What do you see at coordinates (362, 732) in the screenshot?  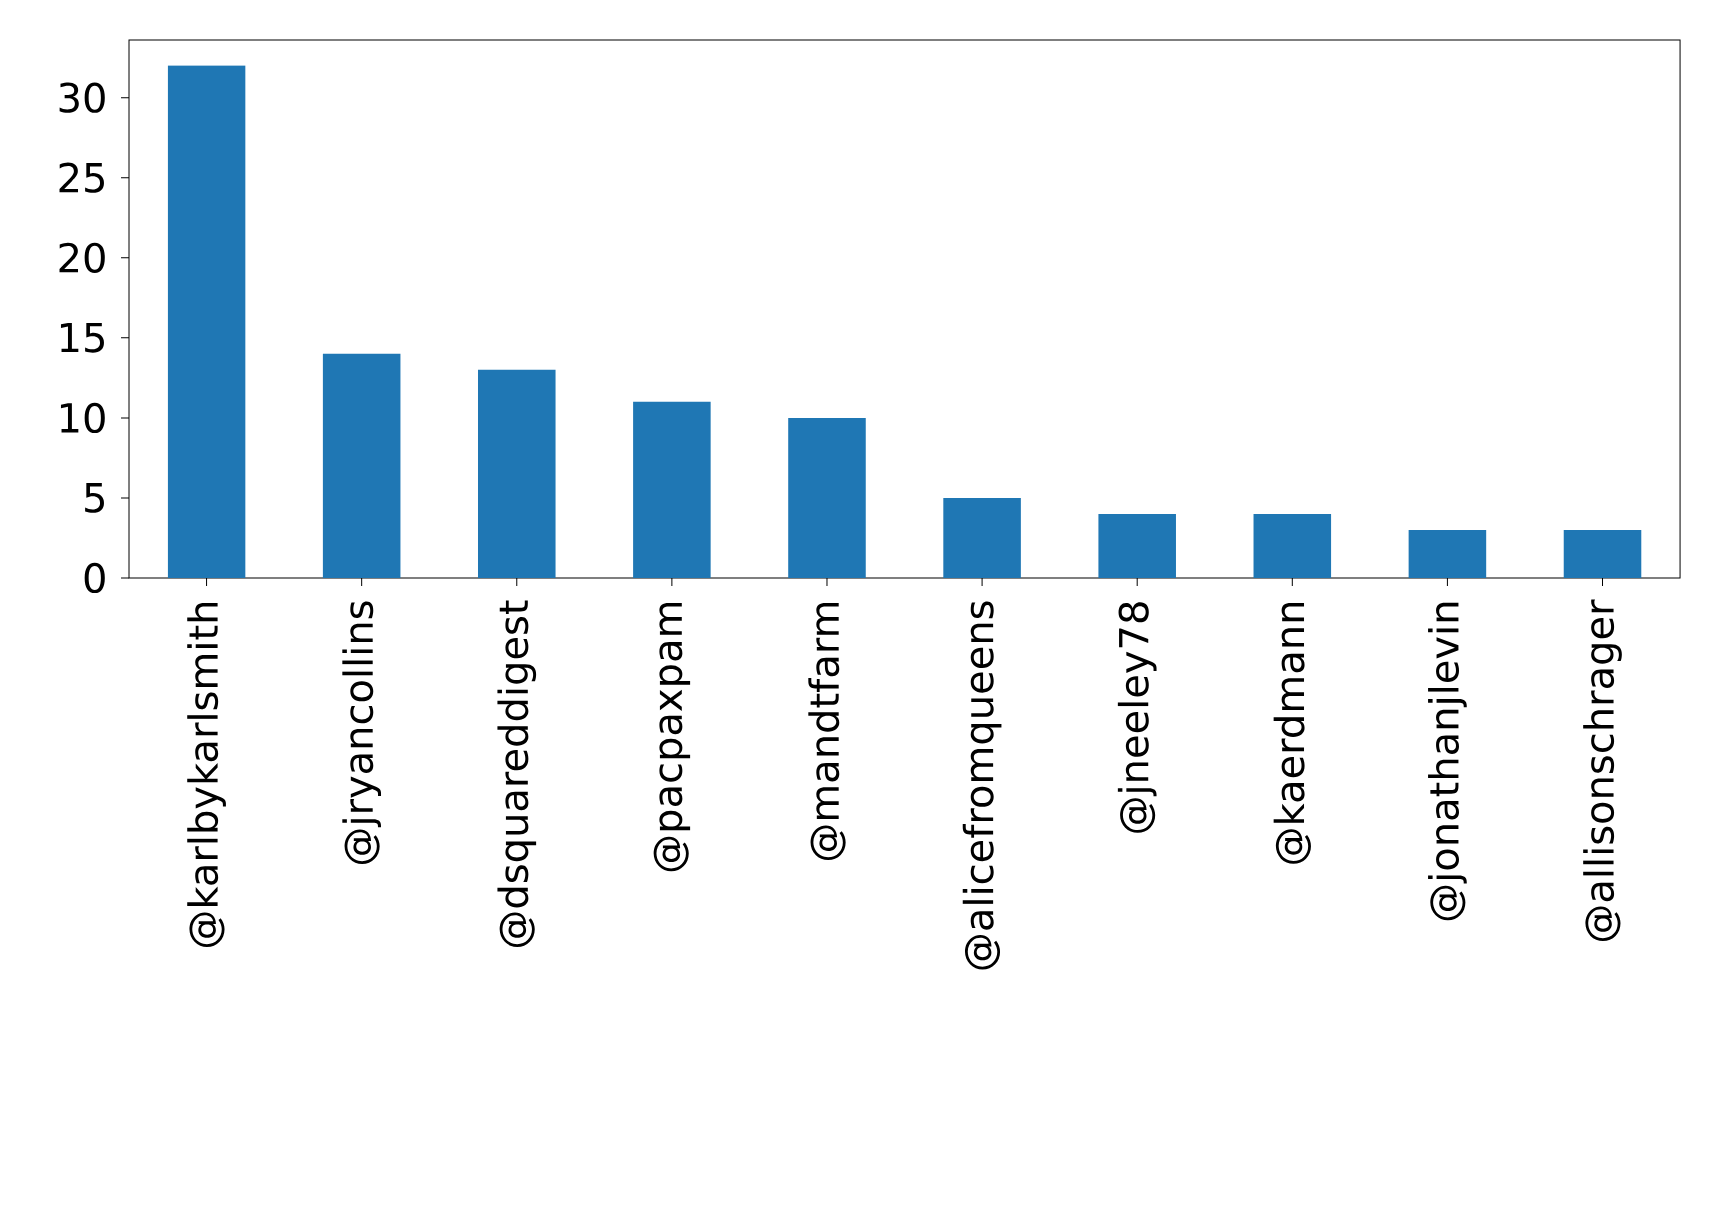 I see `x-tick-label: @jryancollins` at bounding box center [362, 732].